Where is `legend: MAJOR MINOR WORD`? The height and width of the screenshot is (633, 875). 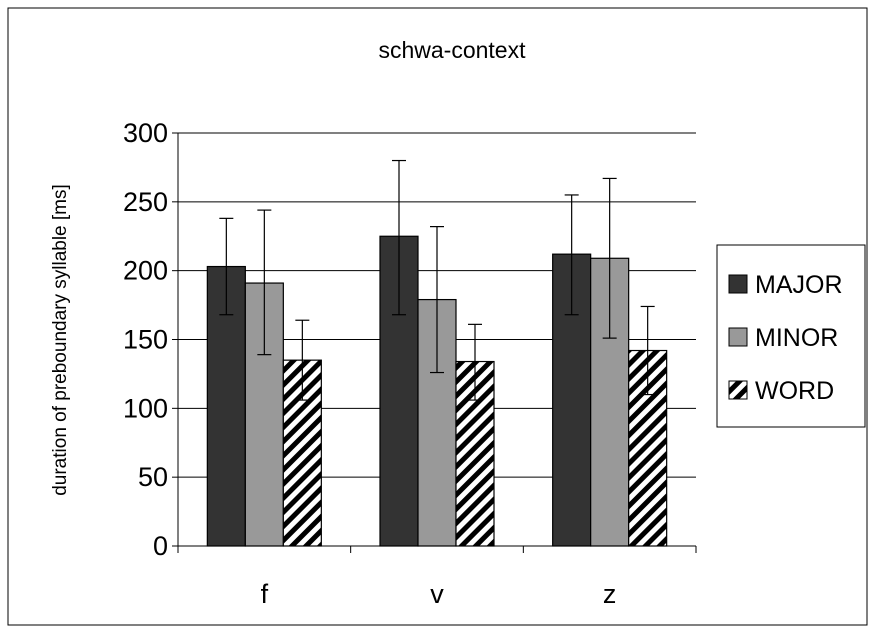 legend: MAJOR MINOR WORD is located at coordinates (791, 336).